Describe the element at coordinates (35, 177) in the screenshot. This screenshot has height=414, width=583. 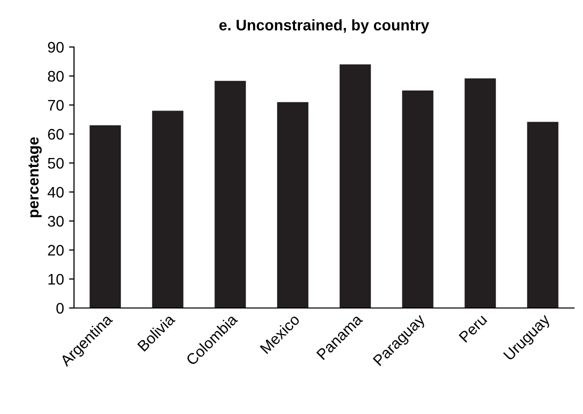
I see `y-axis-title: percentage` at that location.